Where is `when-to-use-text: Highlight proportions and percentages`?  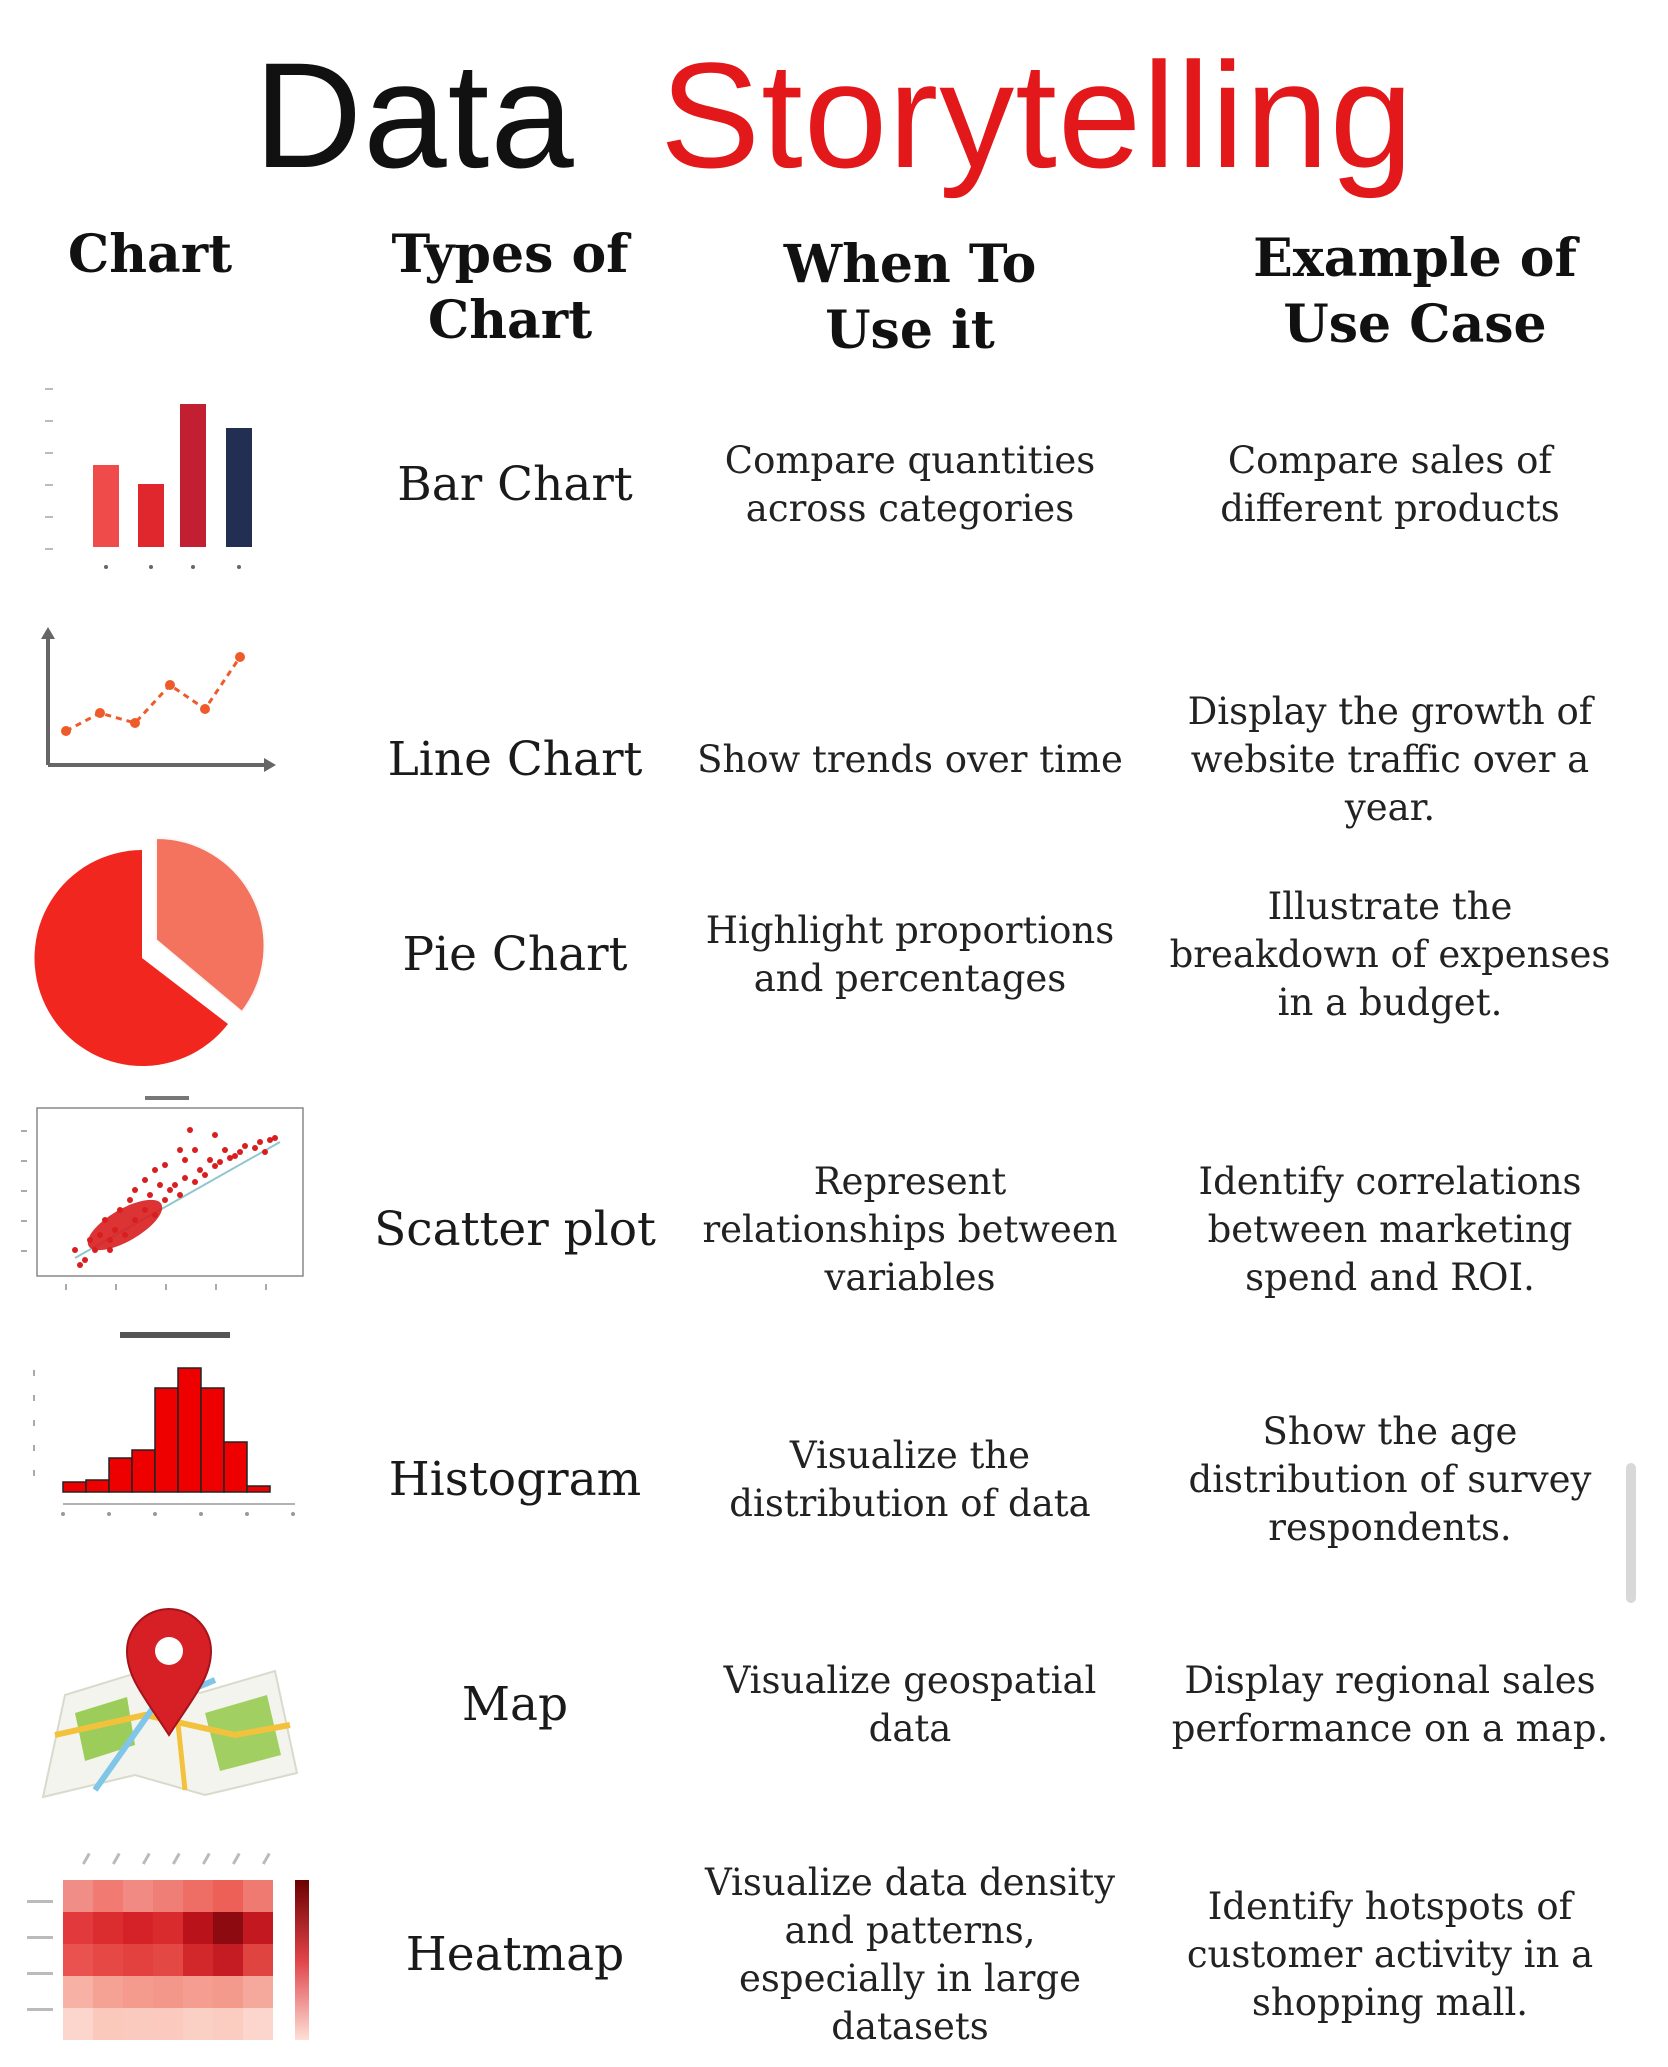 when-to-use-text: Highlight proportions and percentages is located at coordinates (910, 954).